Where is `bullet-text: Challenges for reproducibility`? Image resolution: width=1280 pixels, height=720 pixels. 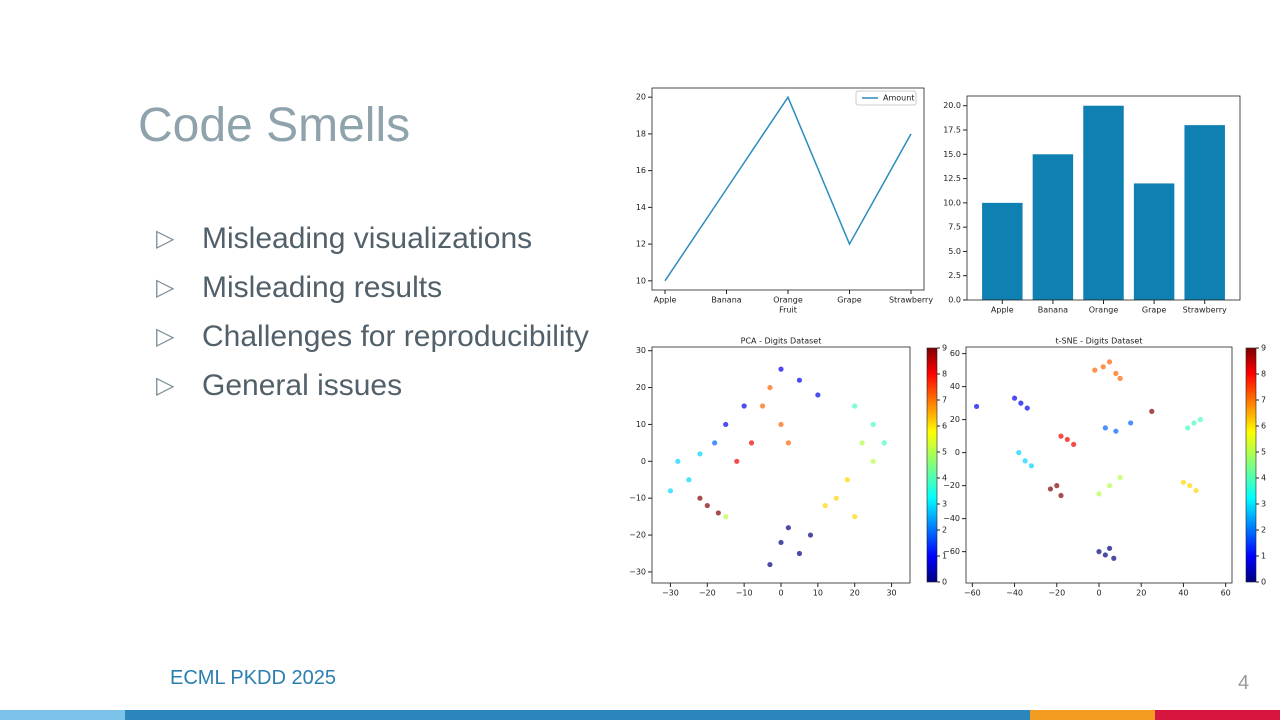
bullet-text: Challenges for reproducibility is located at coordinates (395, 336).